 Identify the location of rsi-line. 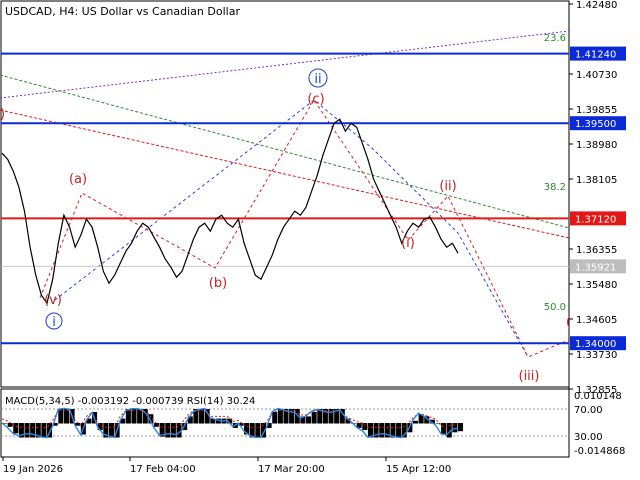
(230, 423).